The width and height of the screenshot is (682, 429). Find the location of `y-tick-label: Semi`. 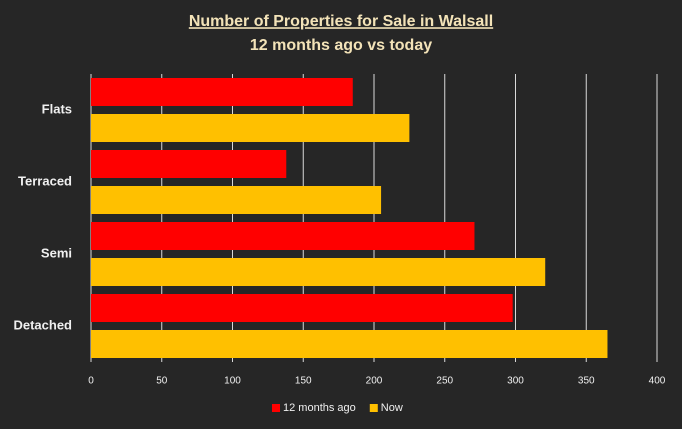

y-tick-label: Semi is located at coordinates (56, 252).